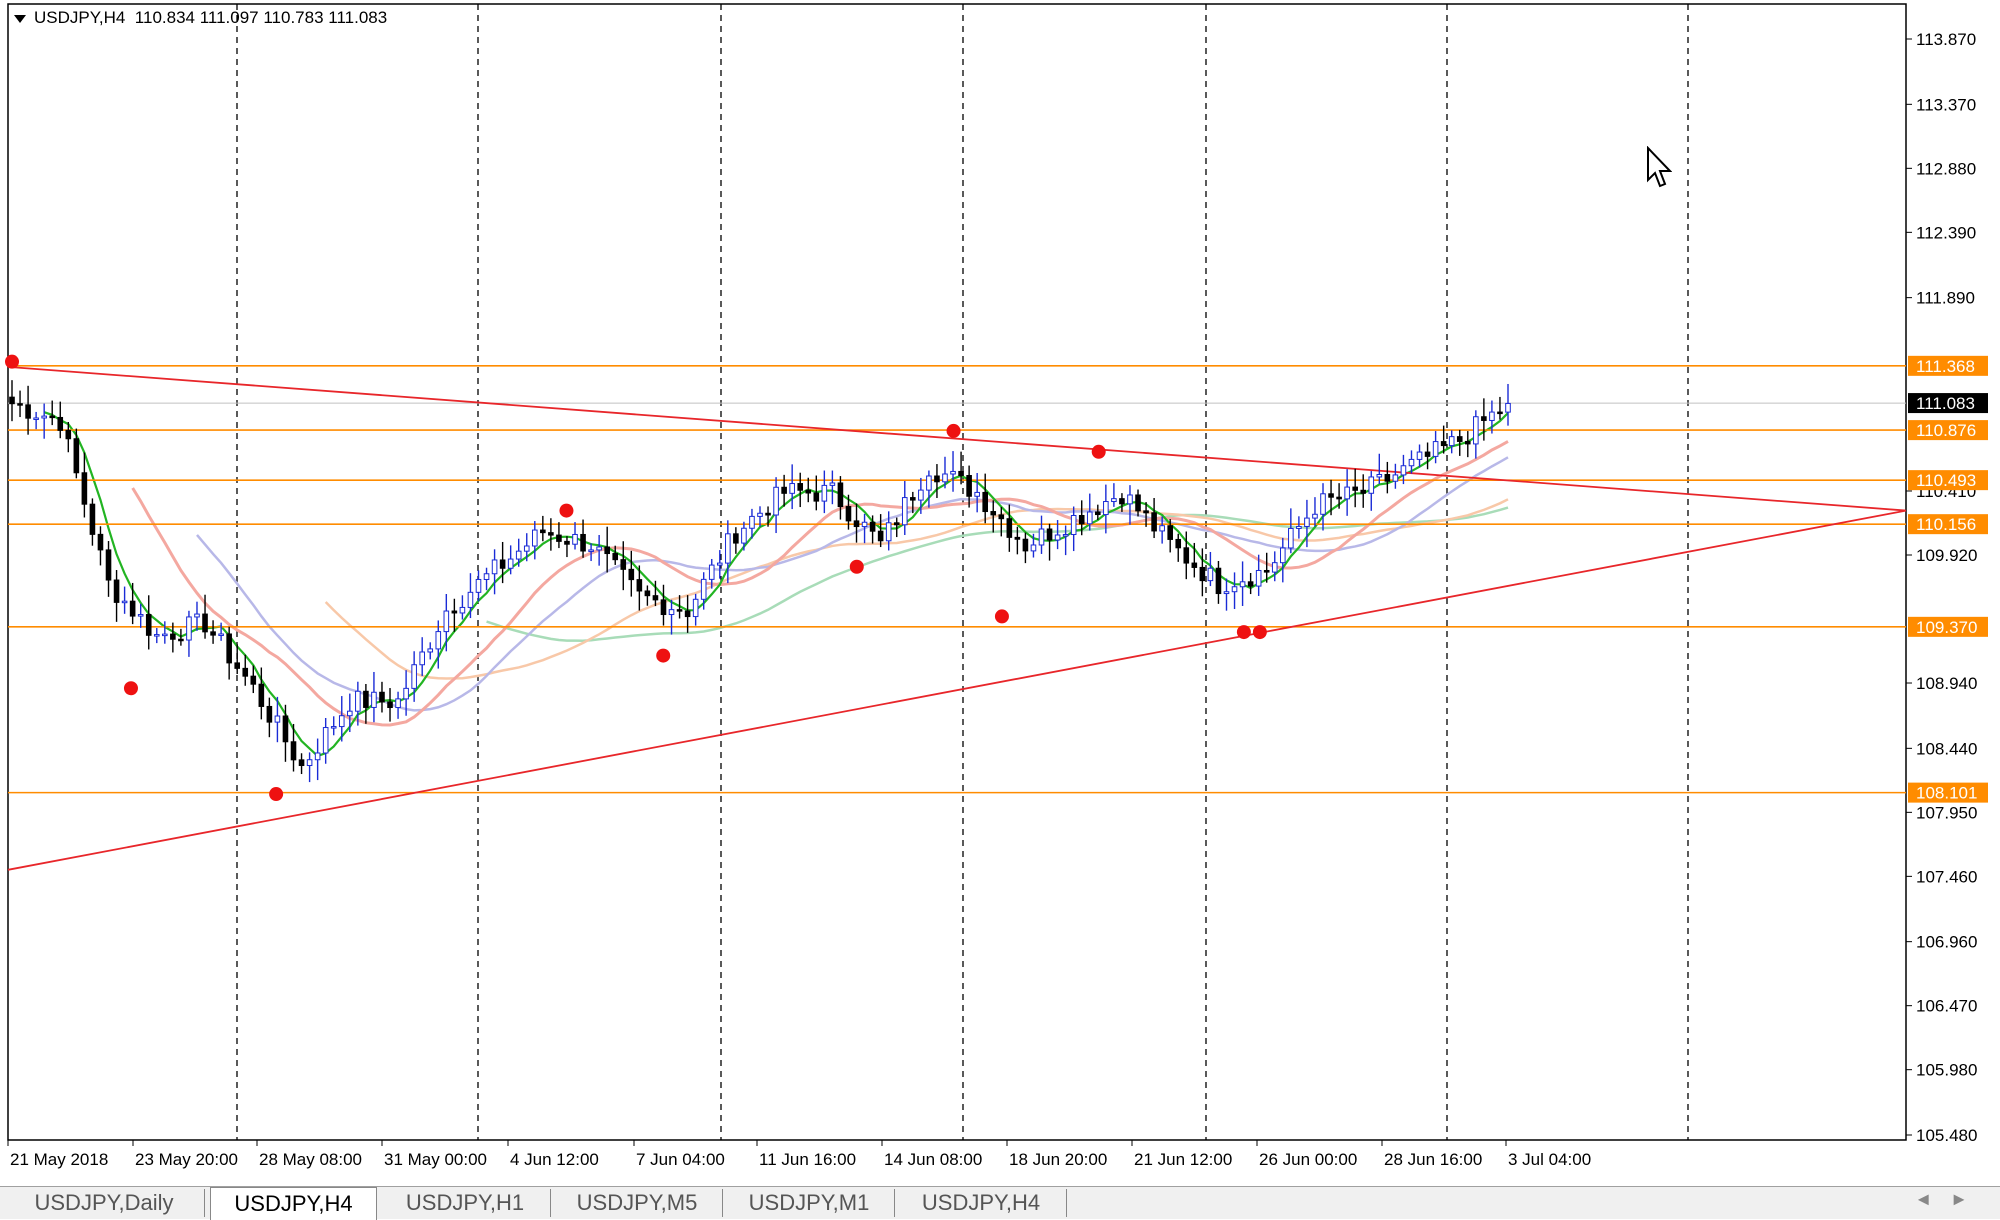 This screenshot has width=2000, height=1220. I want to click on ma-line-slow, so click(997, 574).